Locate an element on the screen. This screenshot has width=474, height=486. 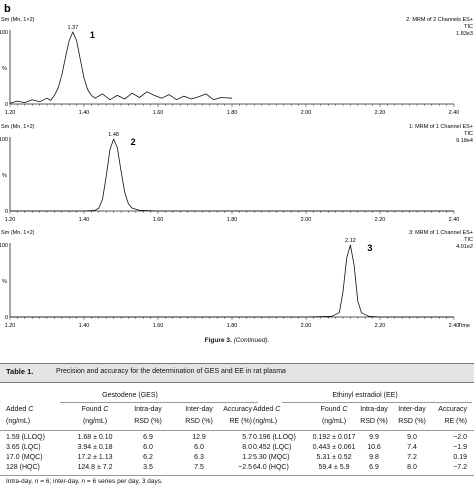
table-cell: 8.0 is located at coordinates (412, 467).